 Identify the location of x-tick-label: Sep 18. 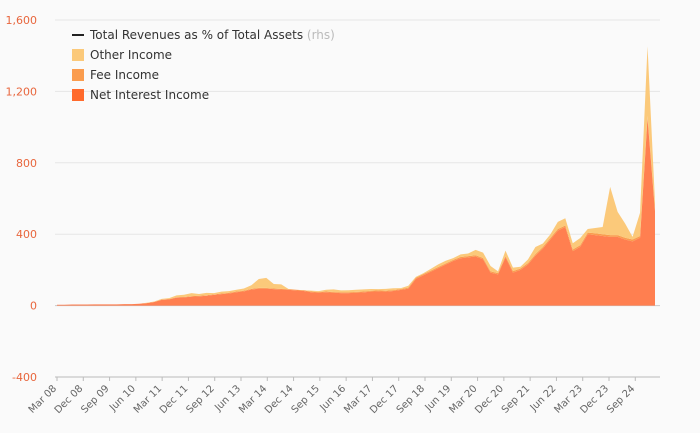
(411, 399).